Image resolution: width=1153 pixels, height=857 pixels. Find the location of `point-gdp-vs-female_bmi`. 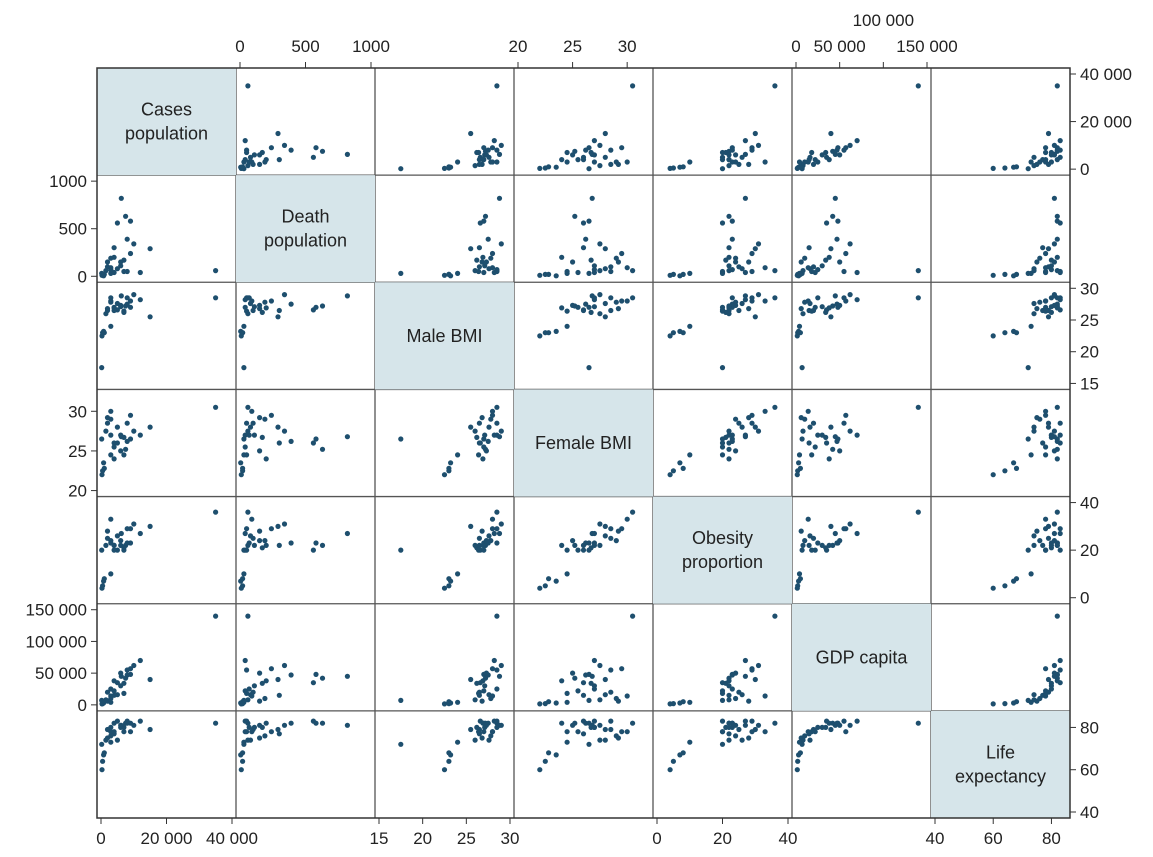

point-gdp-vs-female_bmi is located at coordinates (586, 675).